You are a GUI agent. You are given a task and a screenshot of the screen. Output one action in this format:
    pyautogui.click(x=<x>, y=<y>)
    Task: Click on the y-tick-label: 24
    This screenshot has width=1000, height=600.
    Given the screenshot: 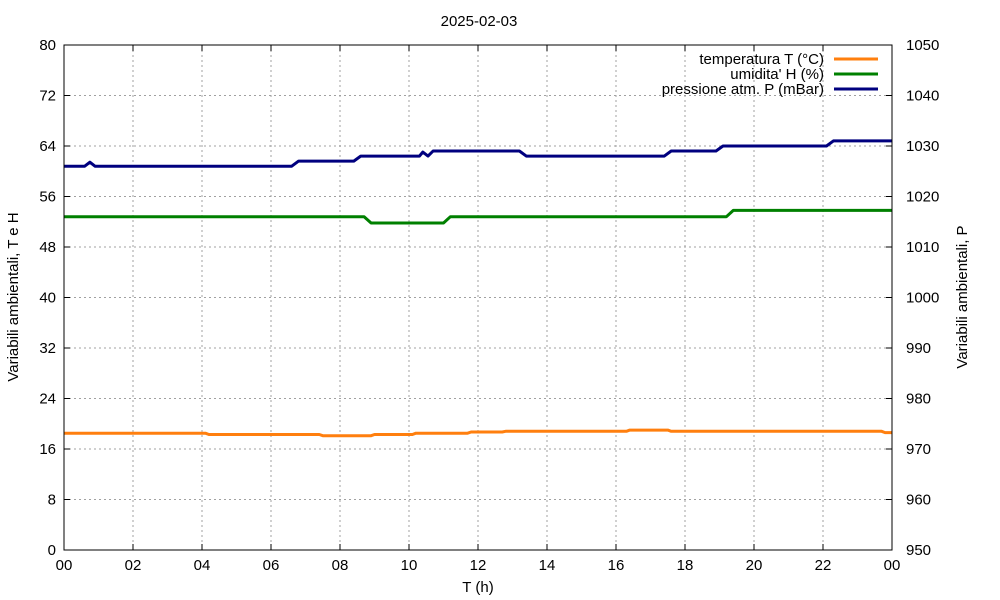 What is the action you would take?
    pyautogui.click(x=47, y=399)
    